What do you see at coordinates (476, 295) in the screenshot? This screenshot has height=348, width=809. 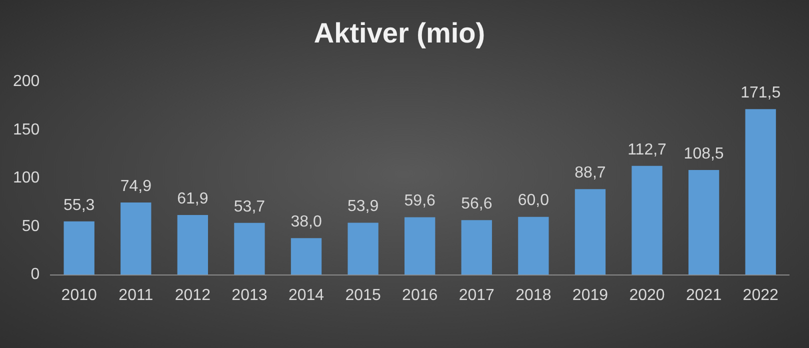 I see `x-tick-label: 2017` at bounding box center [476, 295].